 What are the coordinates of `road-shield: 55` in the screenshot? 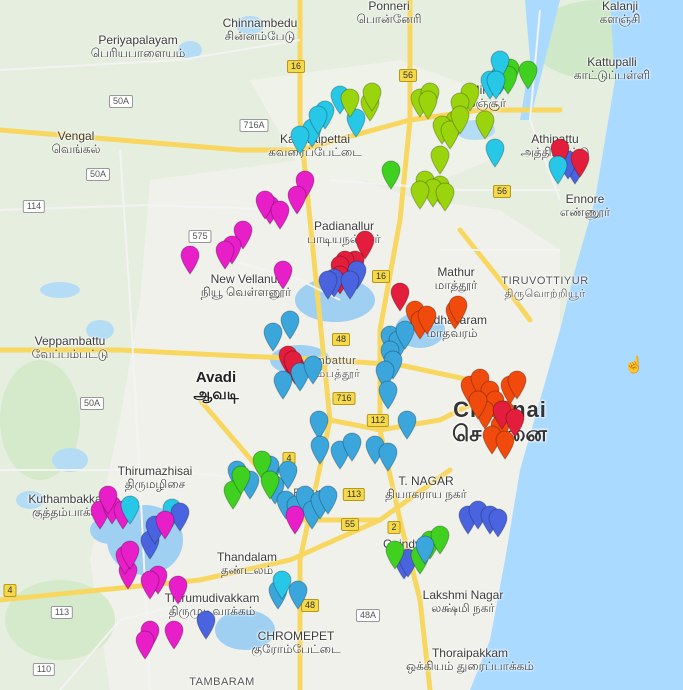 It's located at (350, 524).